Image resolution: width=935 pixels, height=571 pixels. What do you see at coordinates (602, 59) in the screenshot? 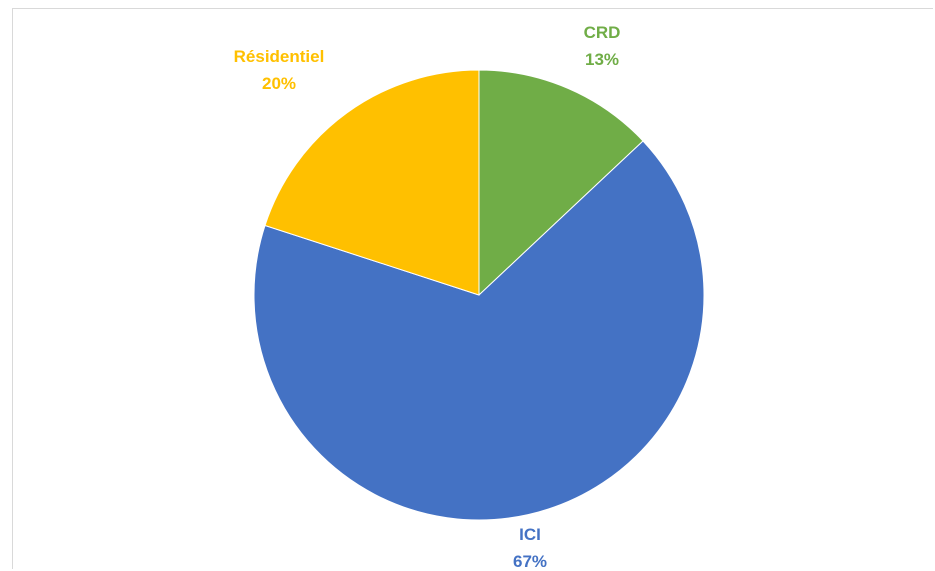
I see `data-label-value-crd: 13%` at bounding box center [602, 59].